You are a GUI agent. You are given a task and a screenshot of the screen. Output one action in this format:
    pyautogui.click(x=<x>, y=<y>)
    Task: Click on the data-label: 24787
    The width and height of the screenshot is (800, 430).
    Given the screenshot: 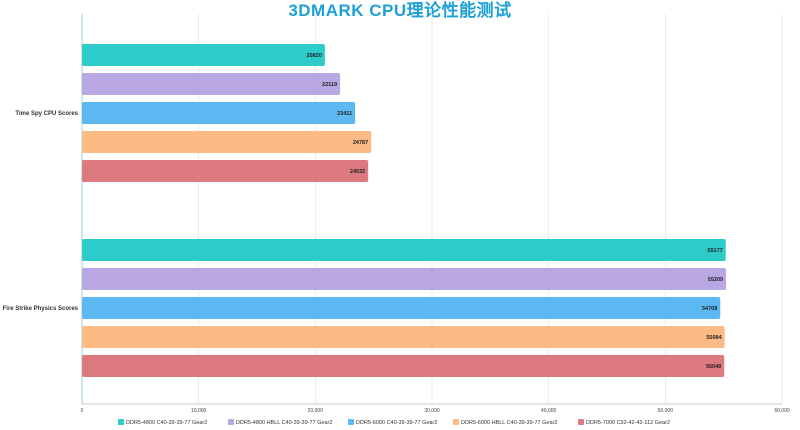 What is the action you would take?
    pyautogui.click(x=360, y=143)
    